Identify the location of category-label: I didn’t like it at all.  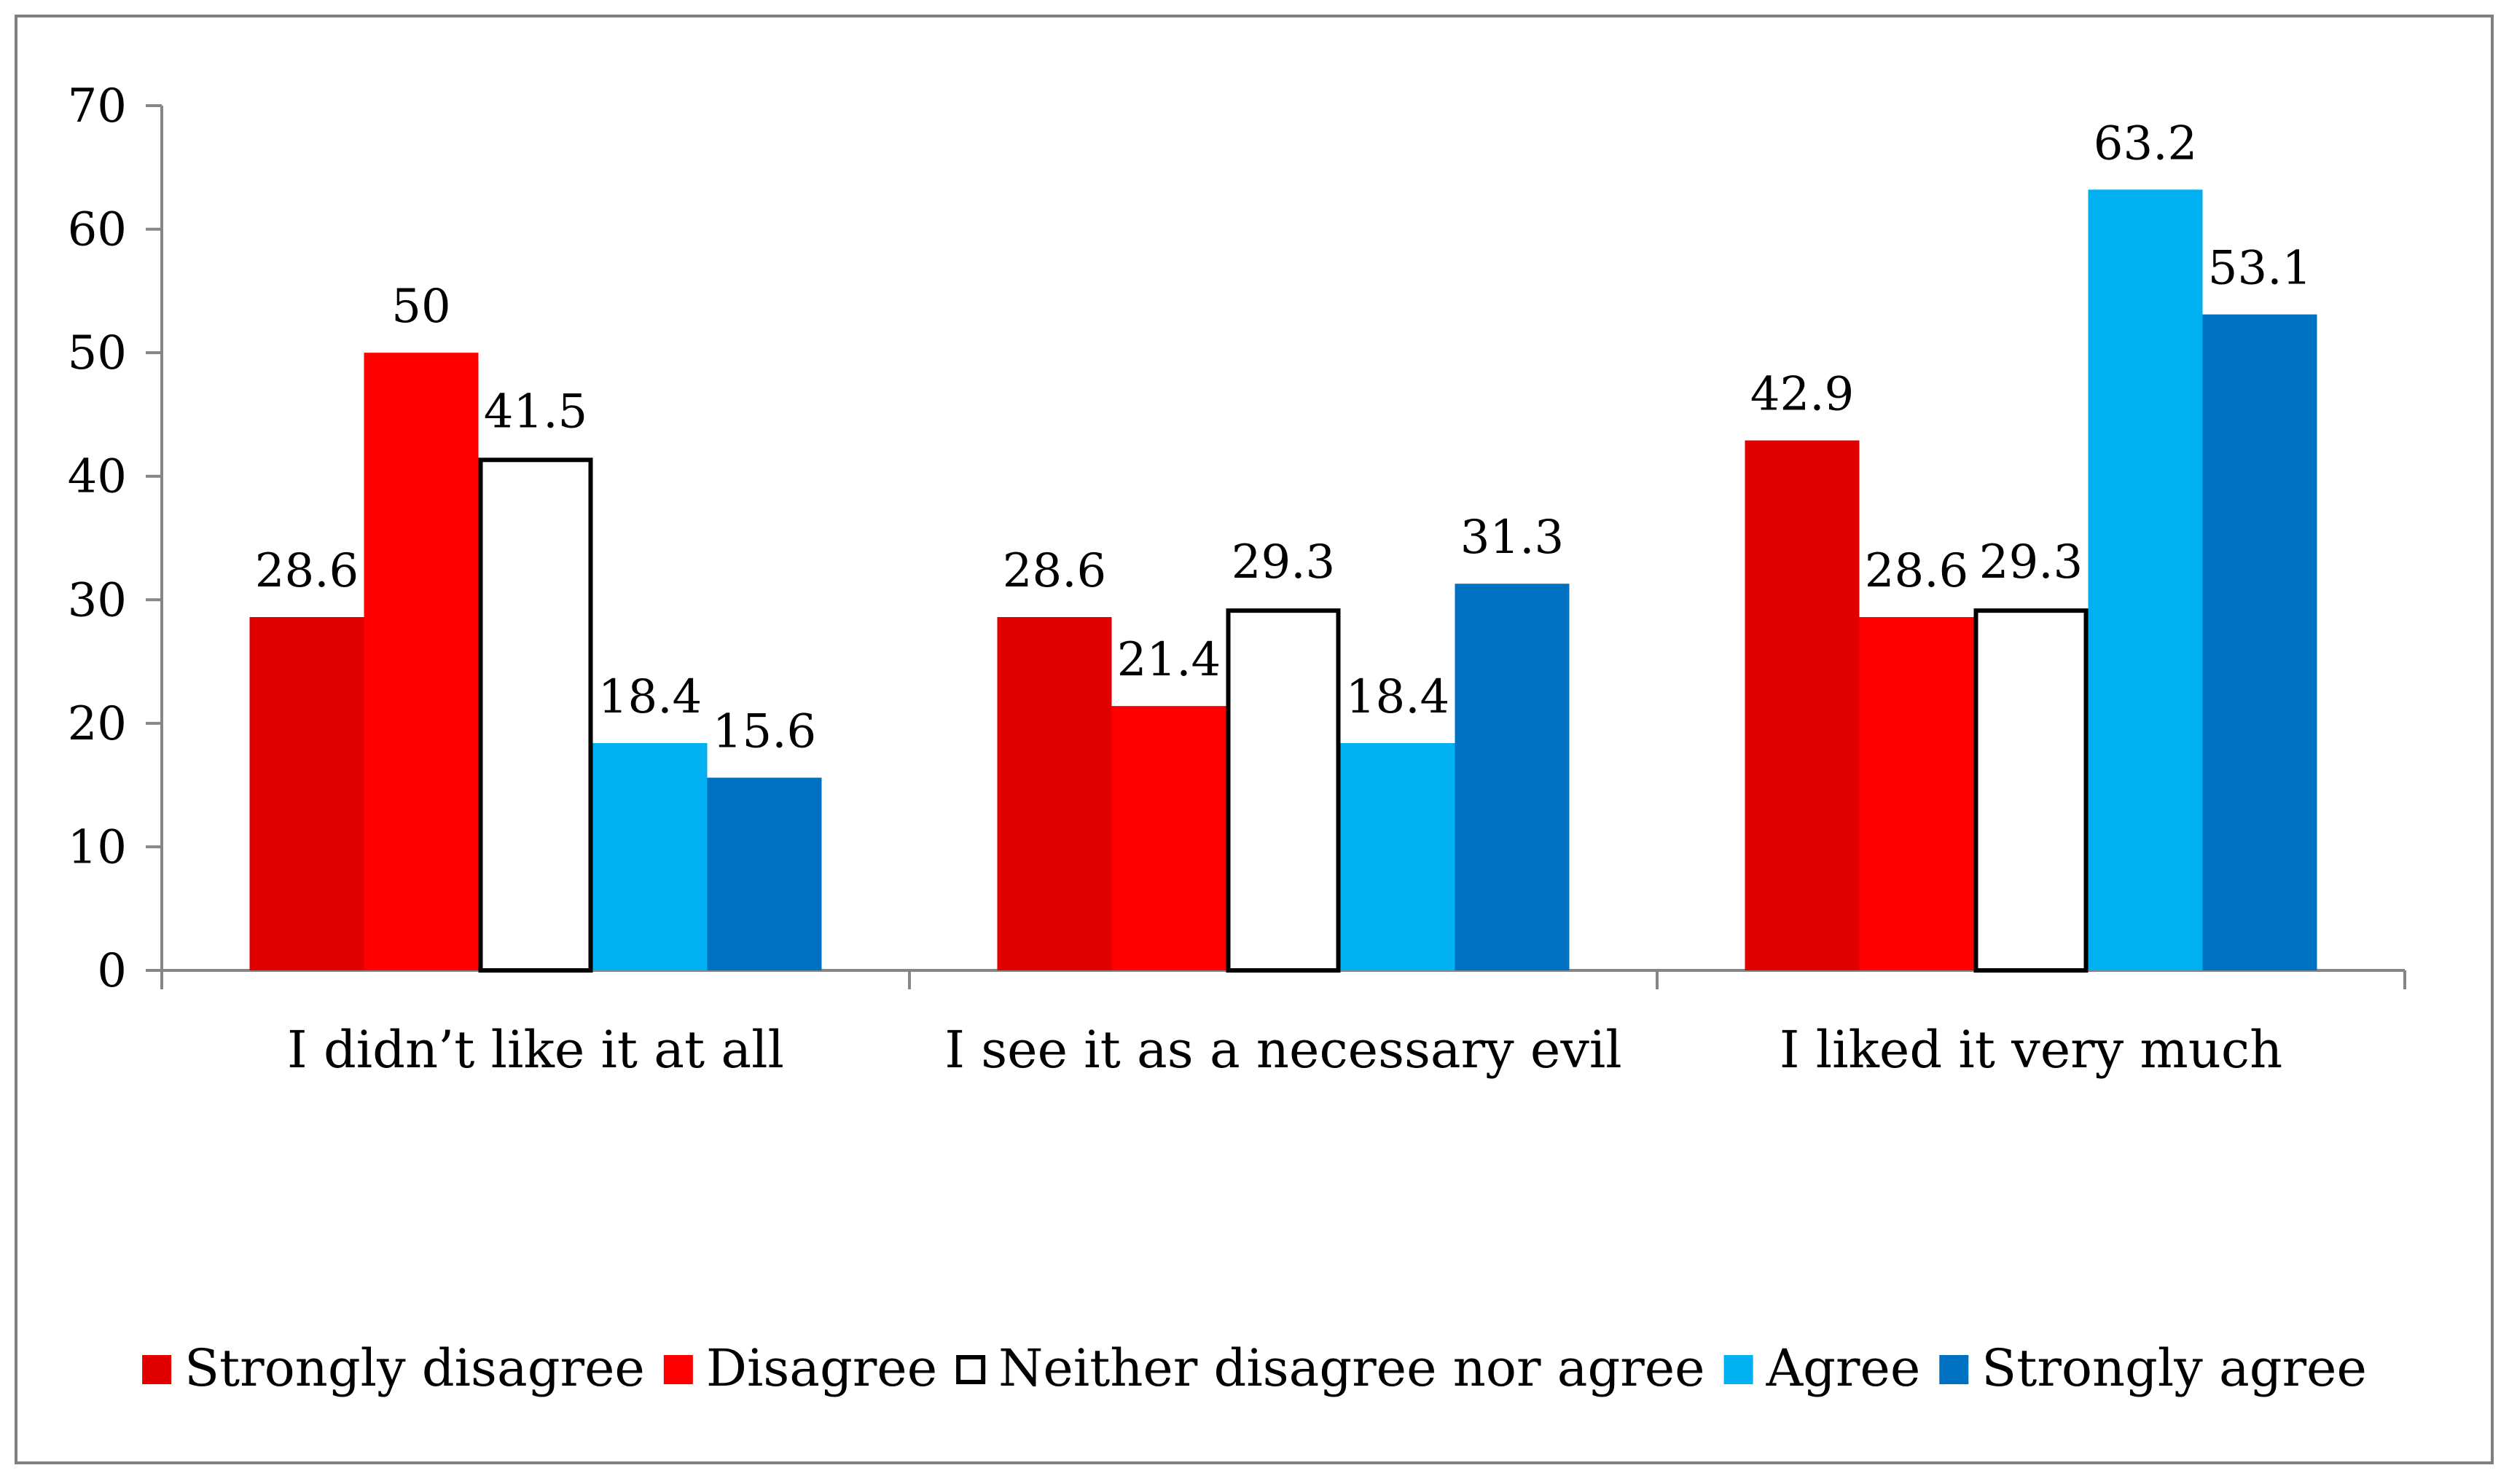
(535, 1050).